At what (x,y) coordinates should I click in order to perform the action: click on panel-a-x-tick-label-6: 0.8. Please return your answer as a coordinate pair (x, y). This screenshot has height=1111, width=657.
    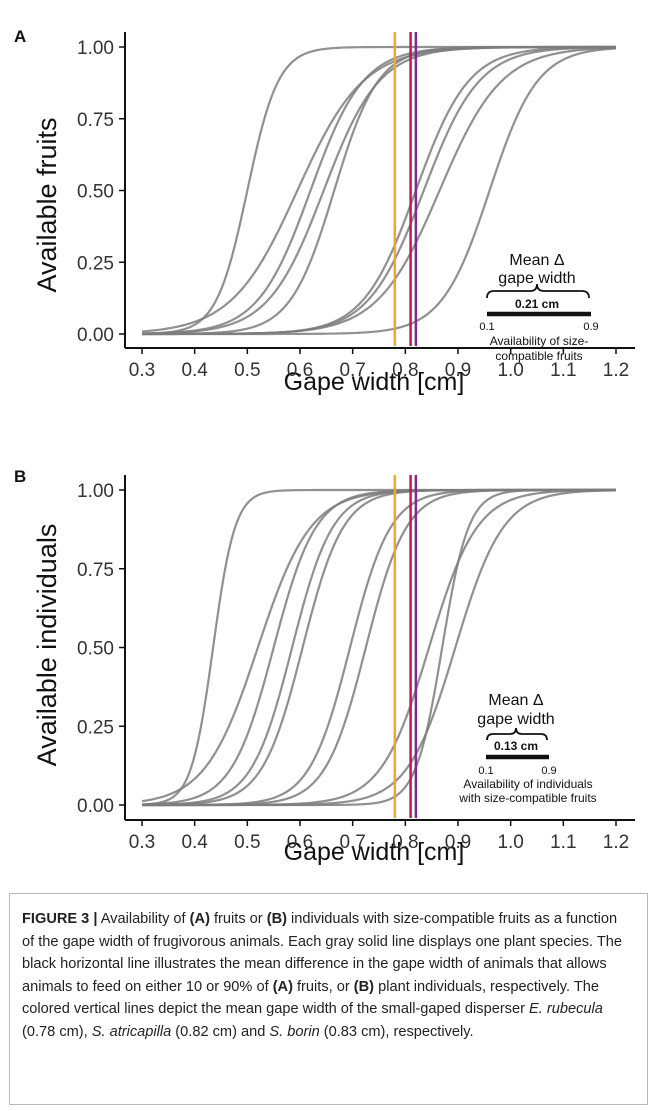
    Looking at the image, I should click on (405, 370).